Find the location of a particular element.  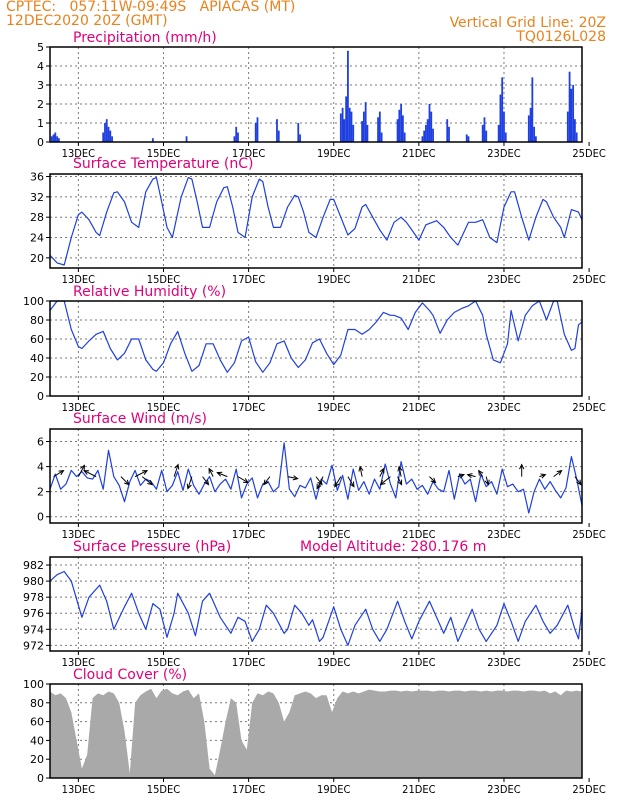

pressure-line is located at coordinates (316, 608).